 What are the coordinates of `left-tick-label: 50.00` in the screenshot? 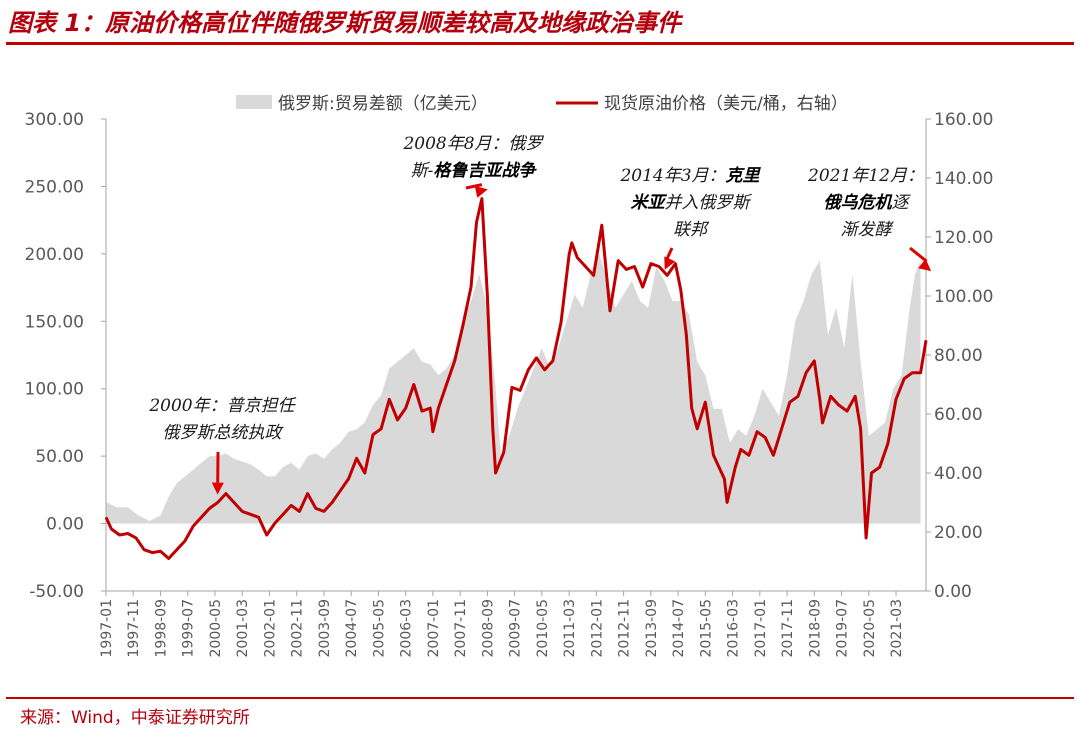 It's located at (59, 457).